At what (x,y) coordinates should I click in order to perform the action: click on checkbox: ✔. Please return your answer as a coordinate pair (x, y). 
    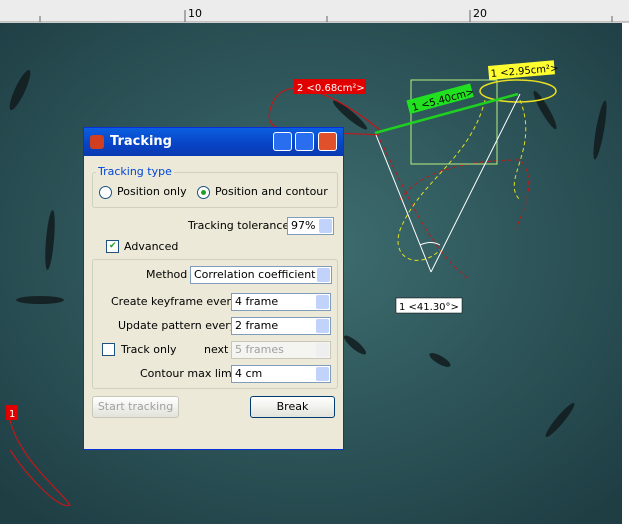
    Looking at the image, I should click on (112, 246).